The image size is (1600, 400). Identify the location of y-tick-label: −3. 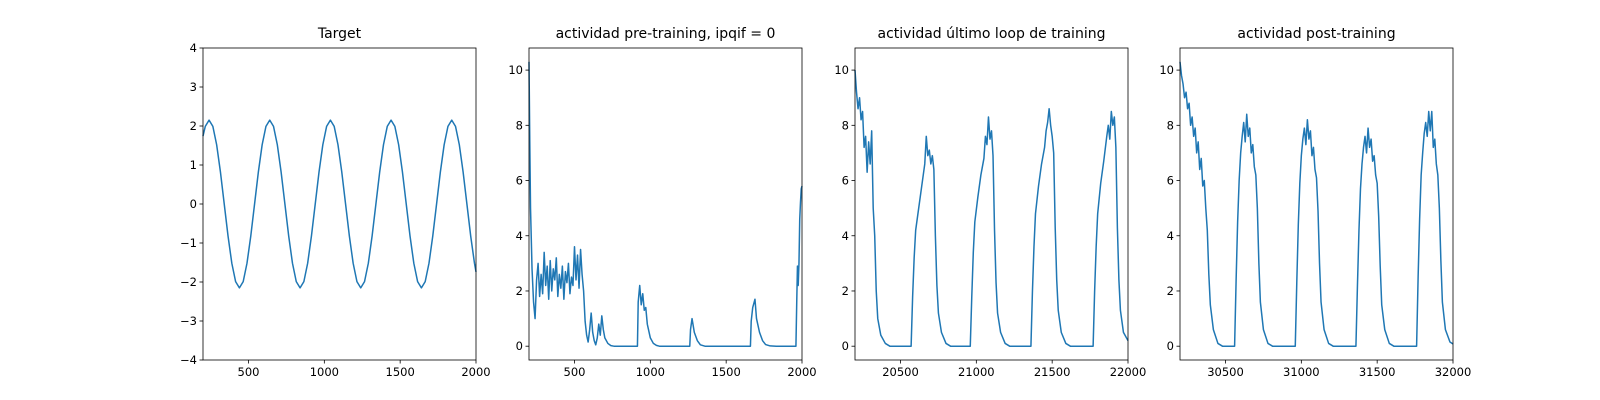
(188, 321).